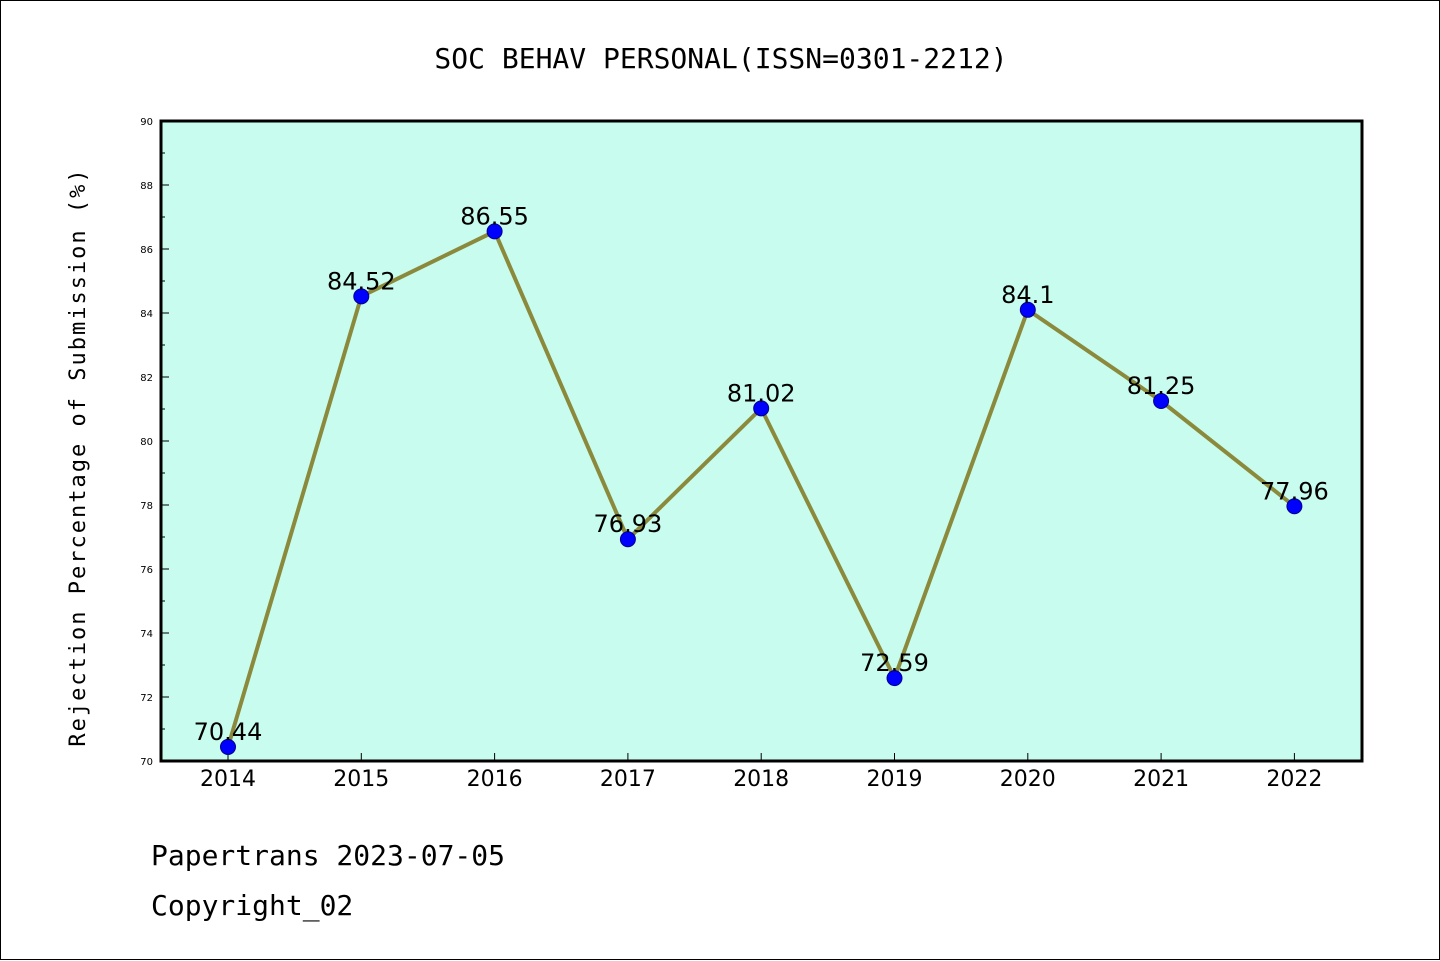  Describe the element at coordinates (720, 58) in the screenshot. I see `chart-title: SOC BEHAV PERSONAL(ISSN=0301-2212)` at that location.